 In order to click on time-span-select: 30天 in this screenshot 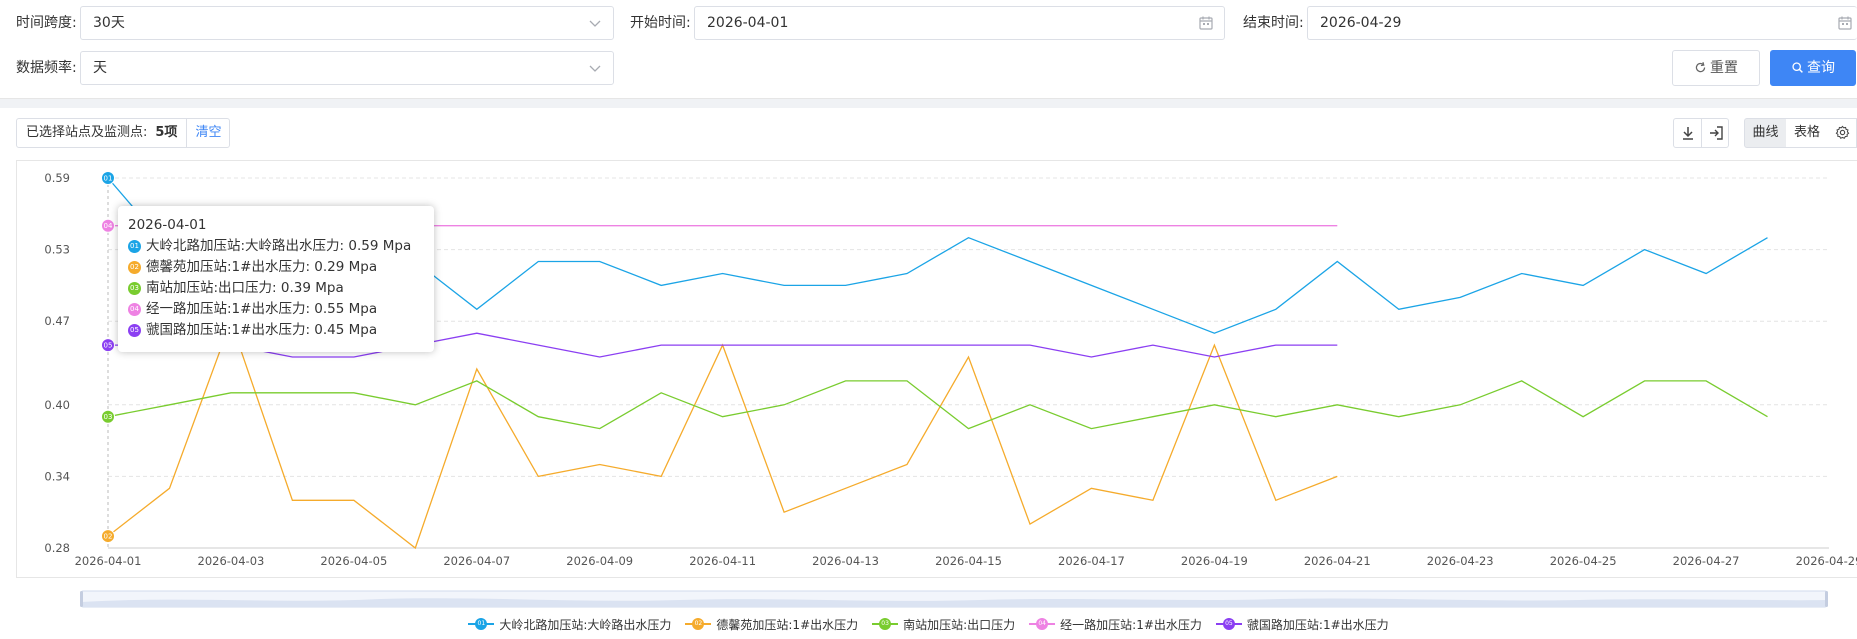, I will do `click(347, 23)`.